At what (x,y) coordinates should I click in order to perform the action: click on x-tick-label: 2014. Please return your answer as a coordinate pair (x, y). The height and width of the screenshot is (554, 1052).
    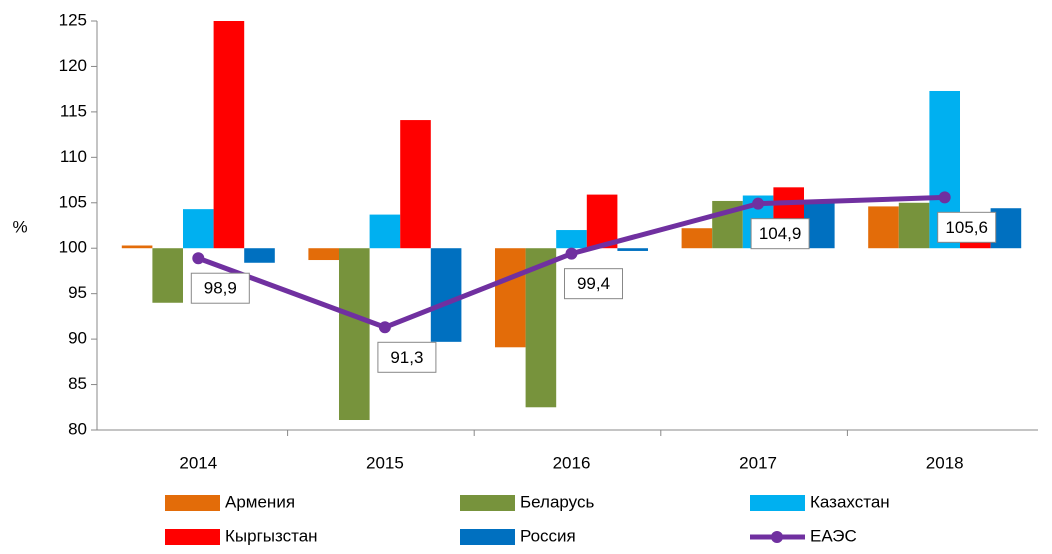
    Looking at the image, I should click on (198, 462).